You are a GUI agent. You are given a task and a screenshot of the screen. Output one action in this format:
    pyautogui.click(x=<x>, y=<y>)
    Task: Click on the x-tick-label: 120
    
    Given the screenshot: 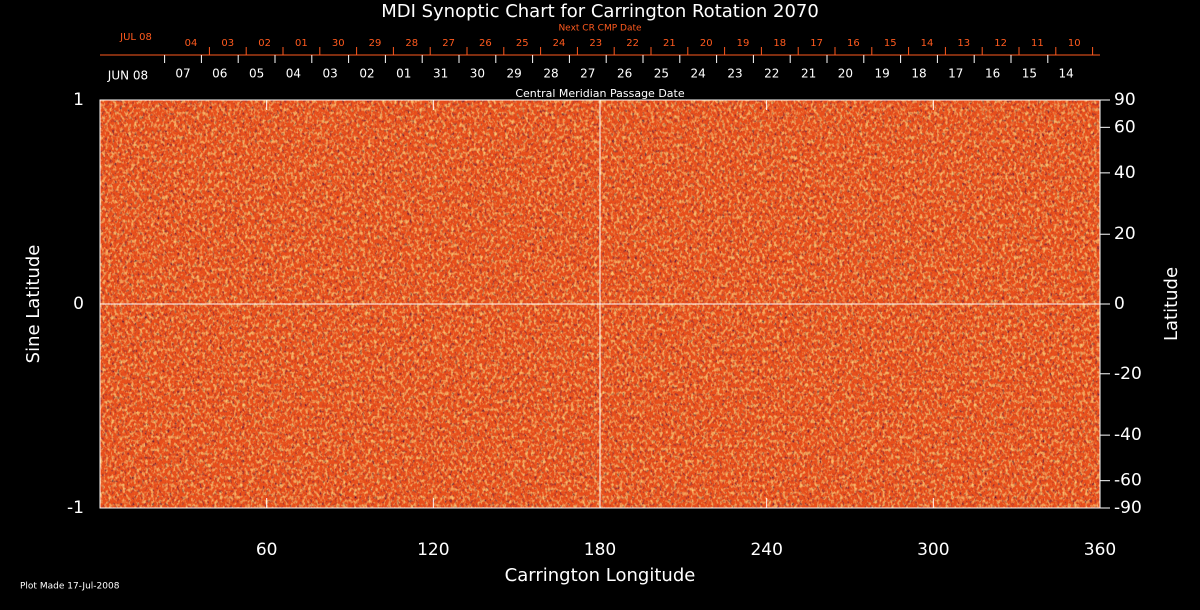 What is the action you would take?
    pyautogui.click(x=433, y=550)
    